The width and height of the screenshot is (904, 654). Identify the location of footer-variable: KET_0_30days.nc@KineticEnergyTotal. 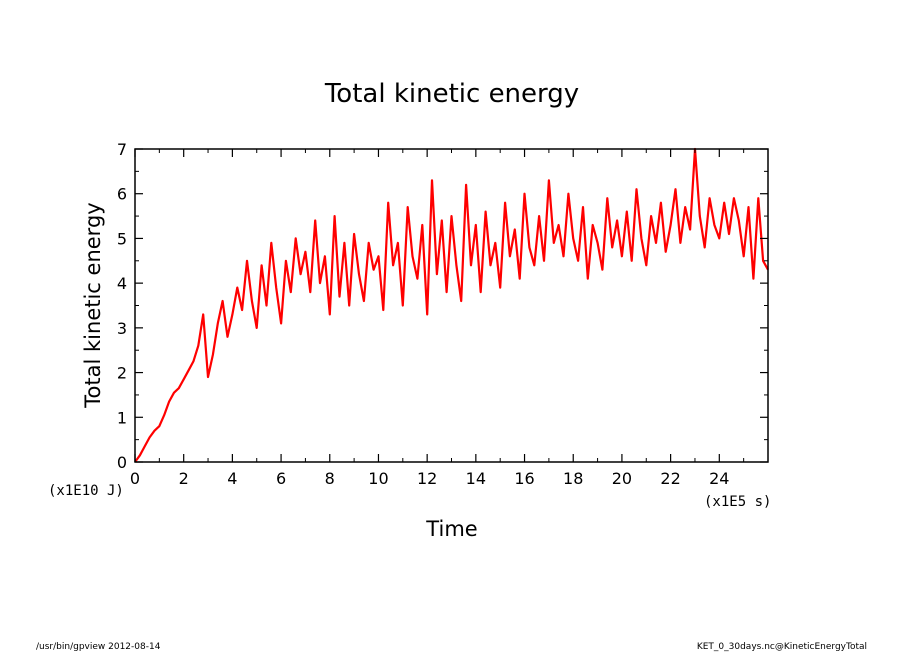
(781, 647).